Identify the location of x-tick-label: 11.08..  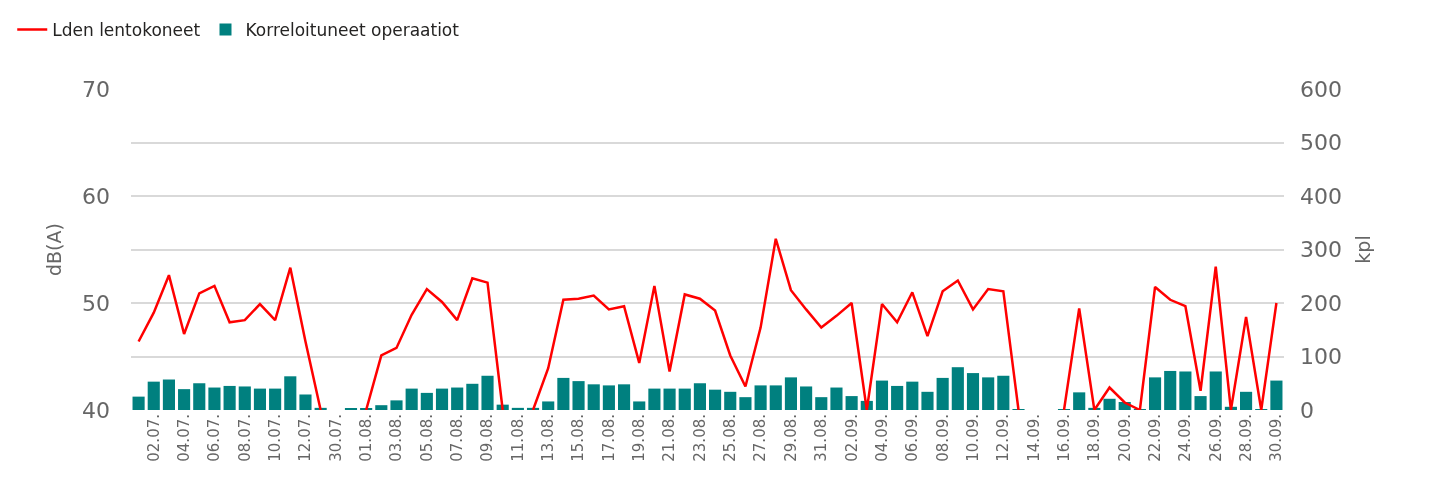
(517, 438).